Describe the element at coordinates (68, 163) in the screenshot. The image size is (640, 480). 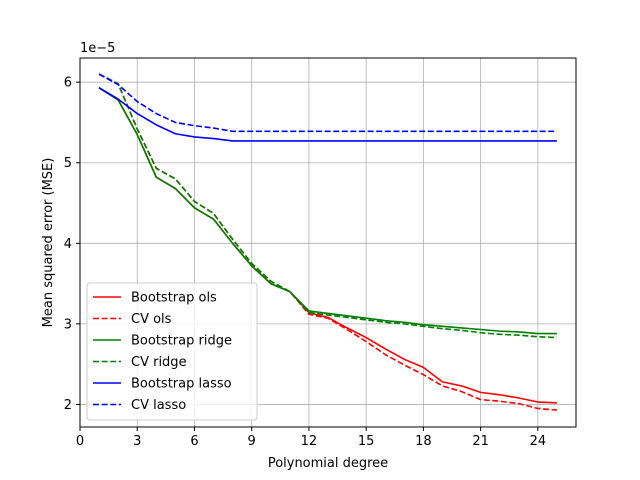
I see `y-tick-label: 5` at that location.